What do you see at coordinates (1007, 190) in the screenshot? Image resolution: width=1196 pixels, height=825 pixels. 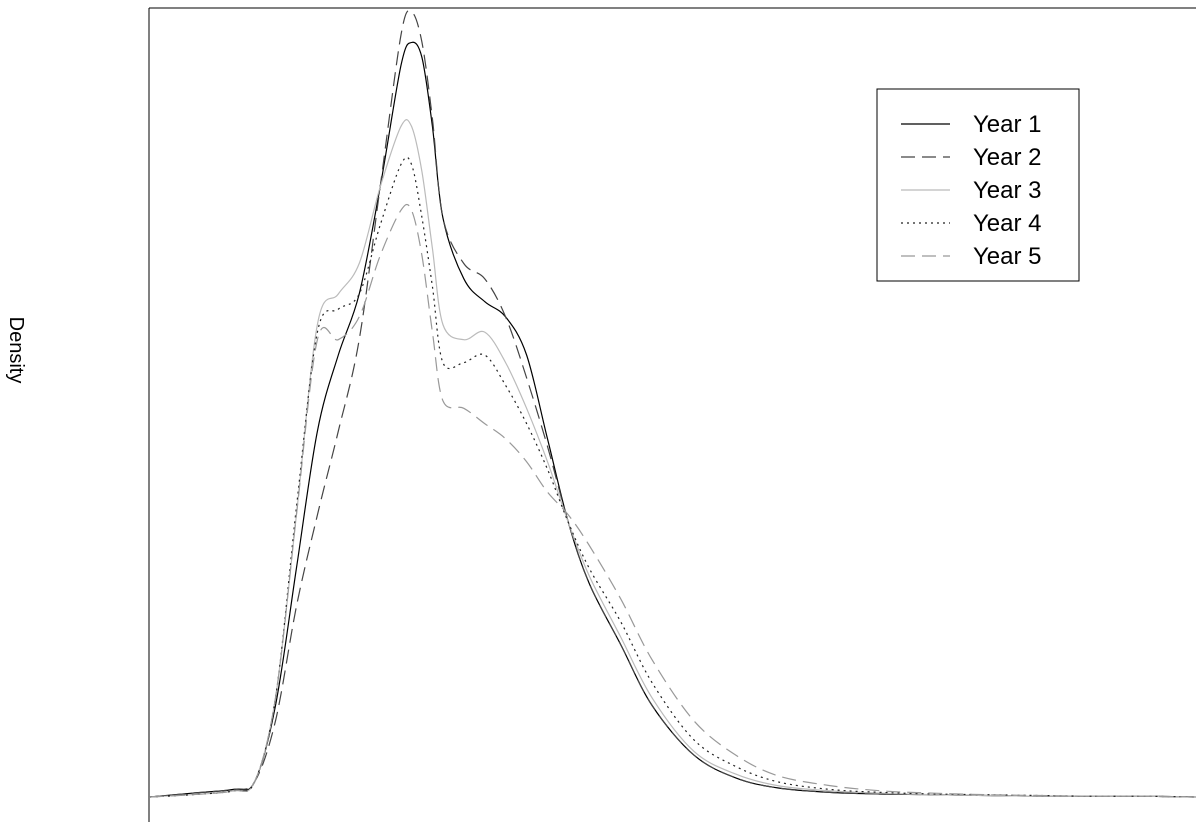 I see `legend-label-3: Year 3` at bounding box center [1007, 190].